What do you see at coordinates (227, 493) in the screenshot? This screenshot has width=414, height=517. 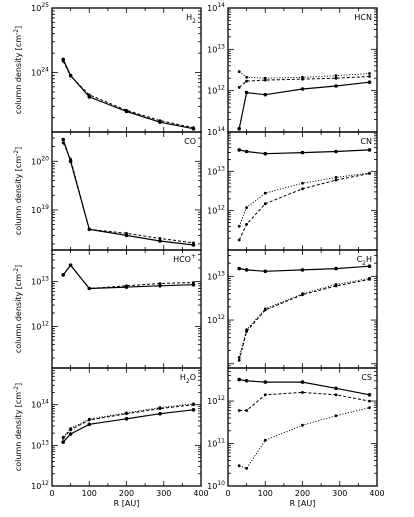 I see `x-tick-label: 0` at bounding box center [227, 493].